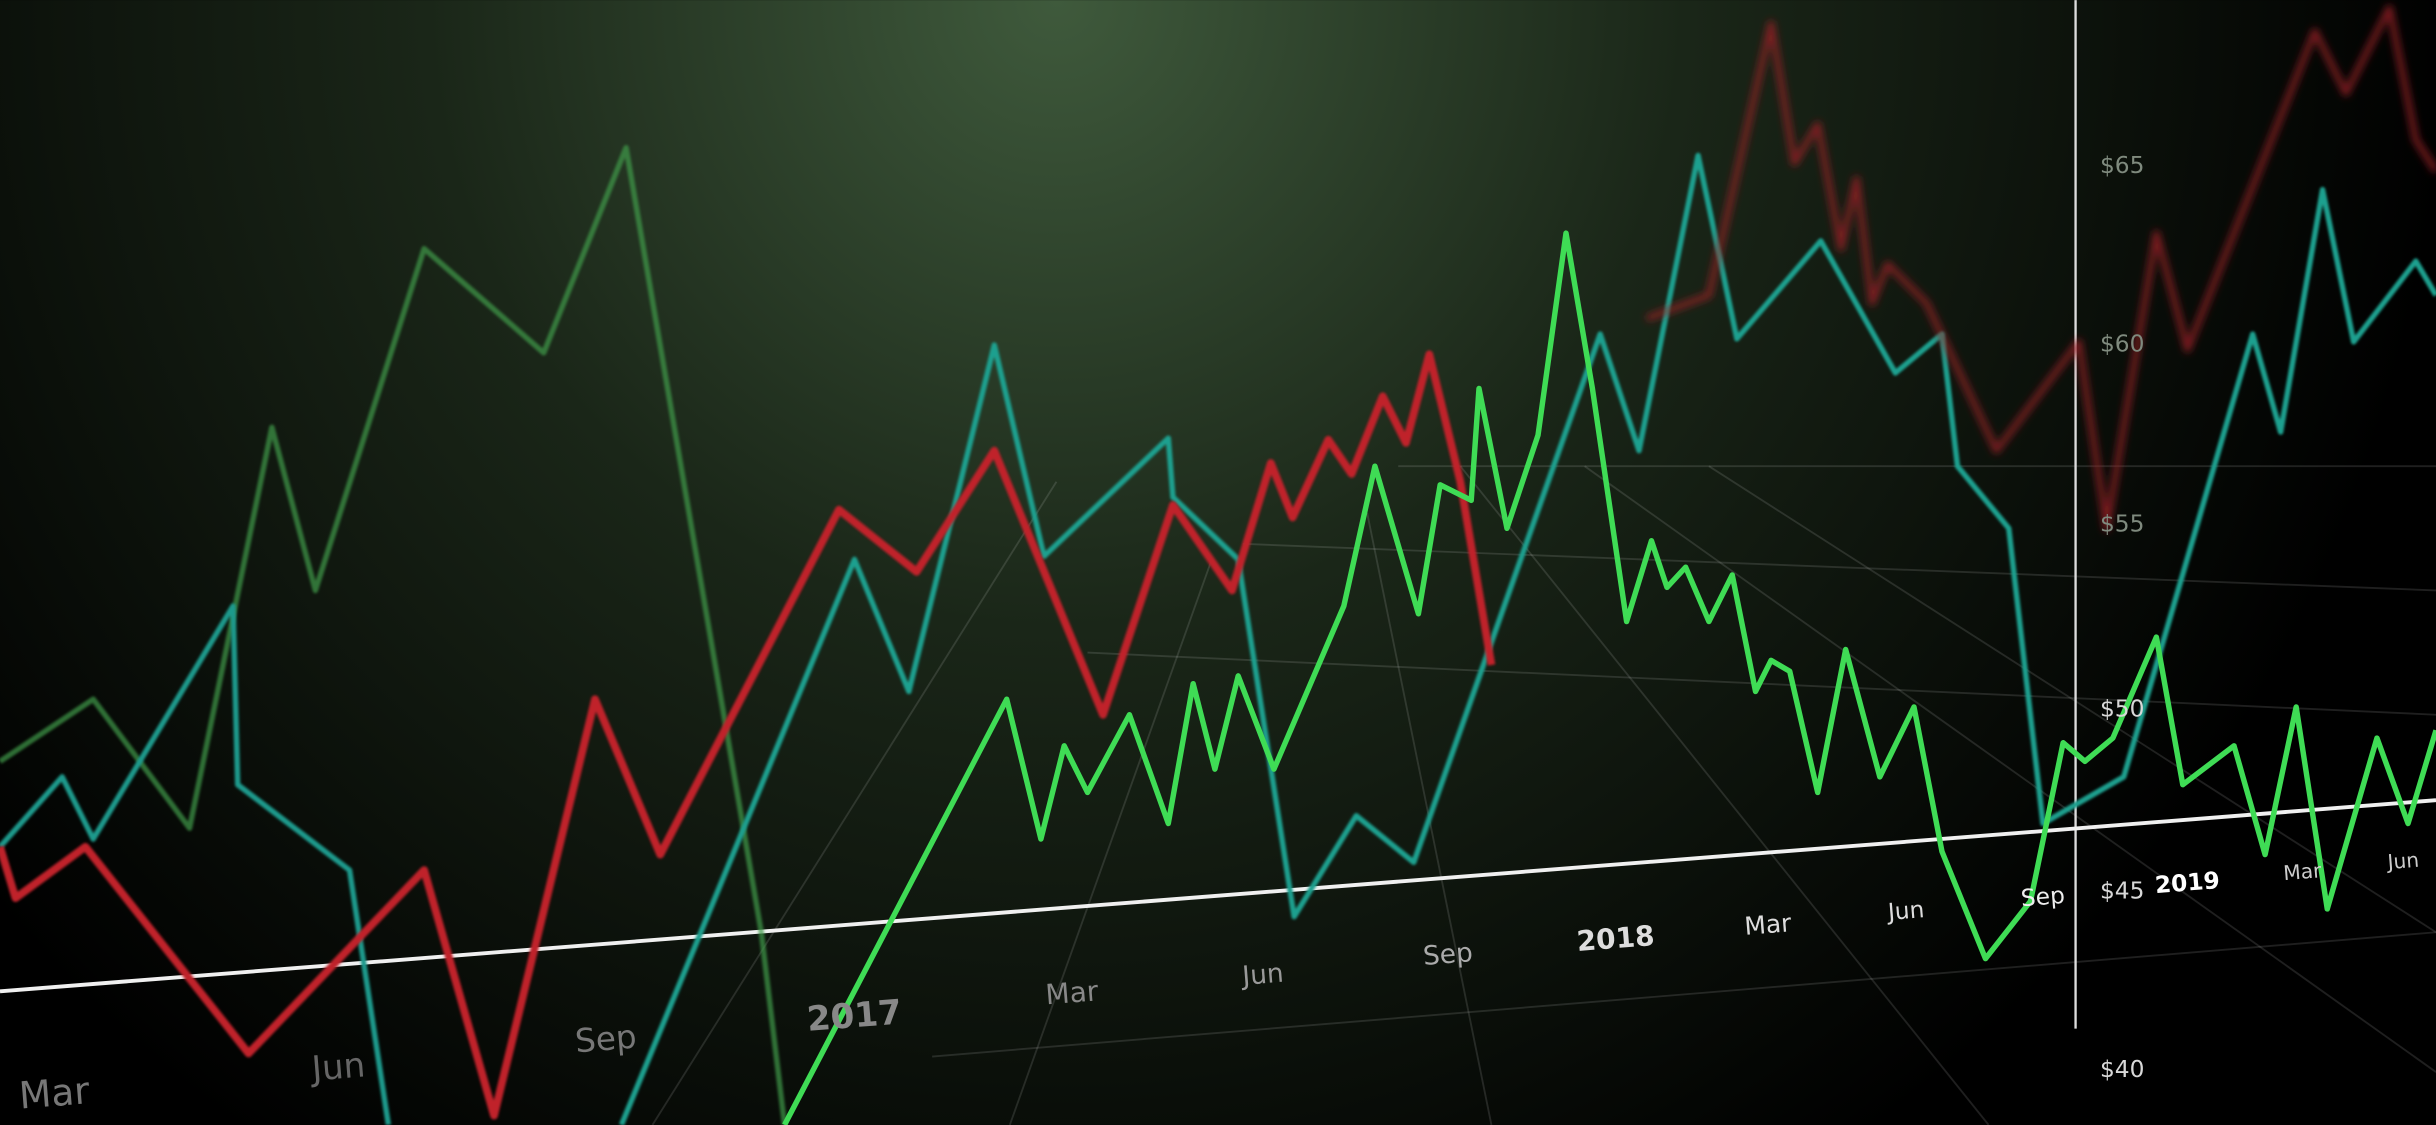  What do you see at coordinates (2122, 890) in the screenshot?
I see `price-label: $45` at bounding box center [2122, 890].